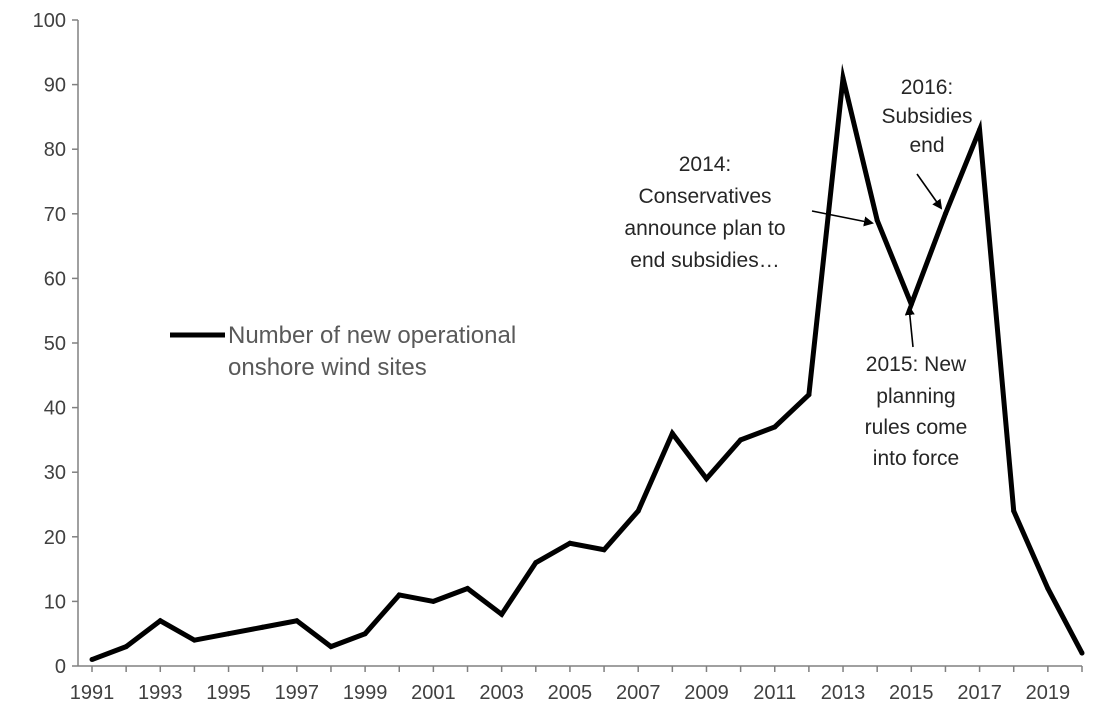 The height and width of the screenshot is (710, 1096). I want to click on x-tick-label: 2015, so click(911, 693).